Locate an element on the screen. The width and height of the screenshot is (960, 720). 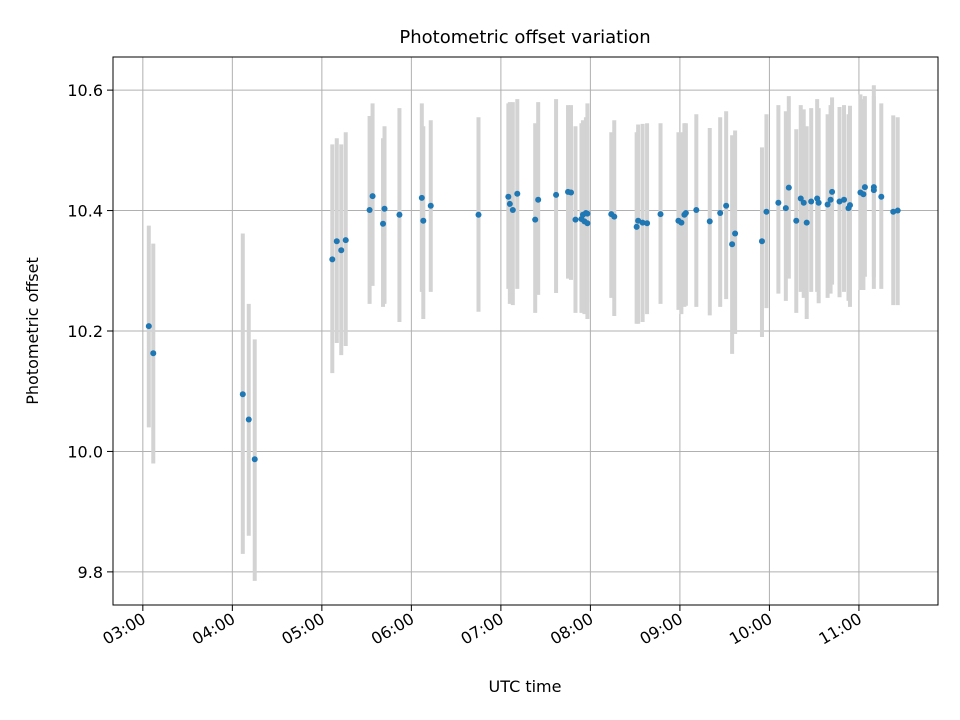
y-axis-label: Photometric offset is located at coordinates (32, 331).